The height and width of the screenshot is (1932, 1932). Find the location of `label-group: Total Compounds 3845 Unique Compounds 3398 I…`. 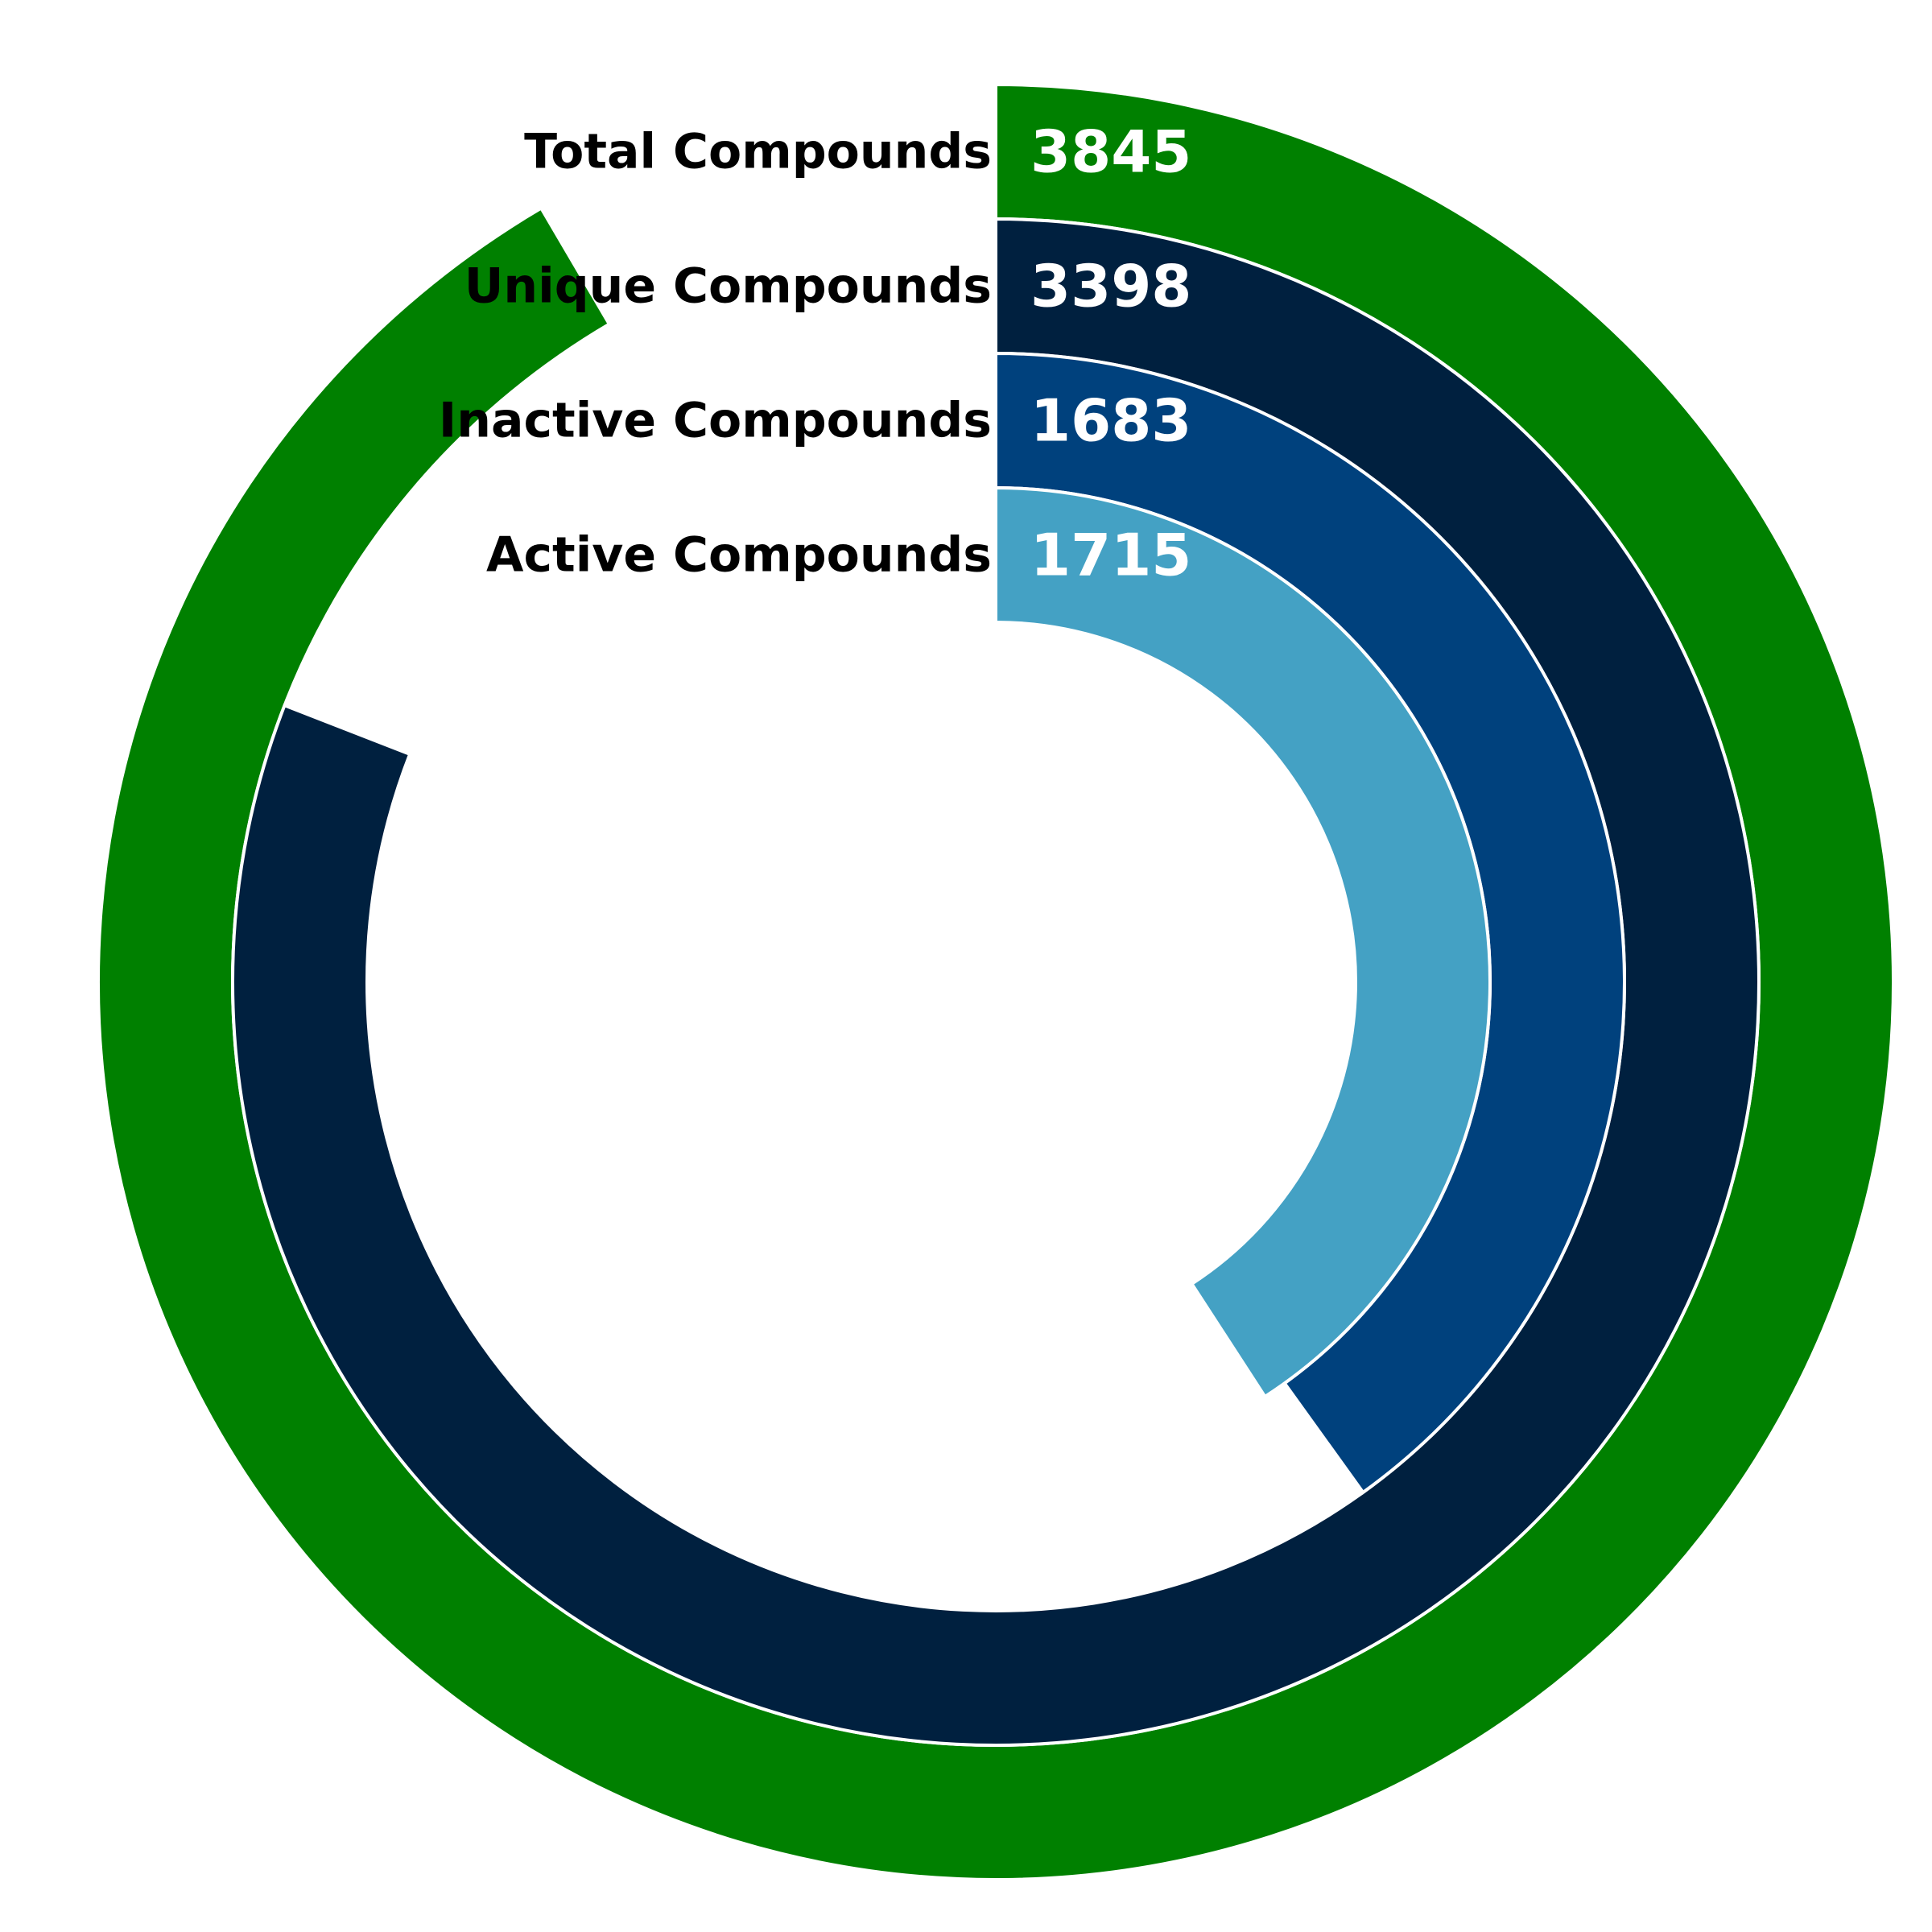

label-group: Total Compounds 3845 Unique Compounds 3398 I… is located at coordinates (815, 353).